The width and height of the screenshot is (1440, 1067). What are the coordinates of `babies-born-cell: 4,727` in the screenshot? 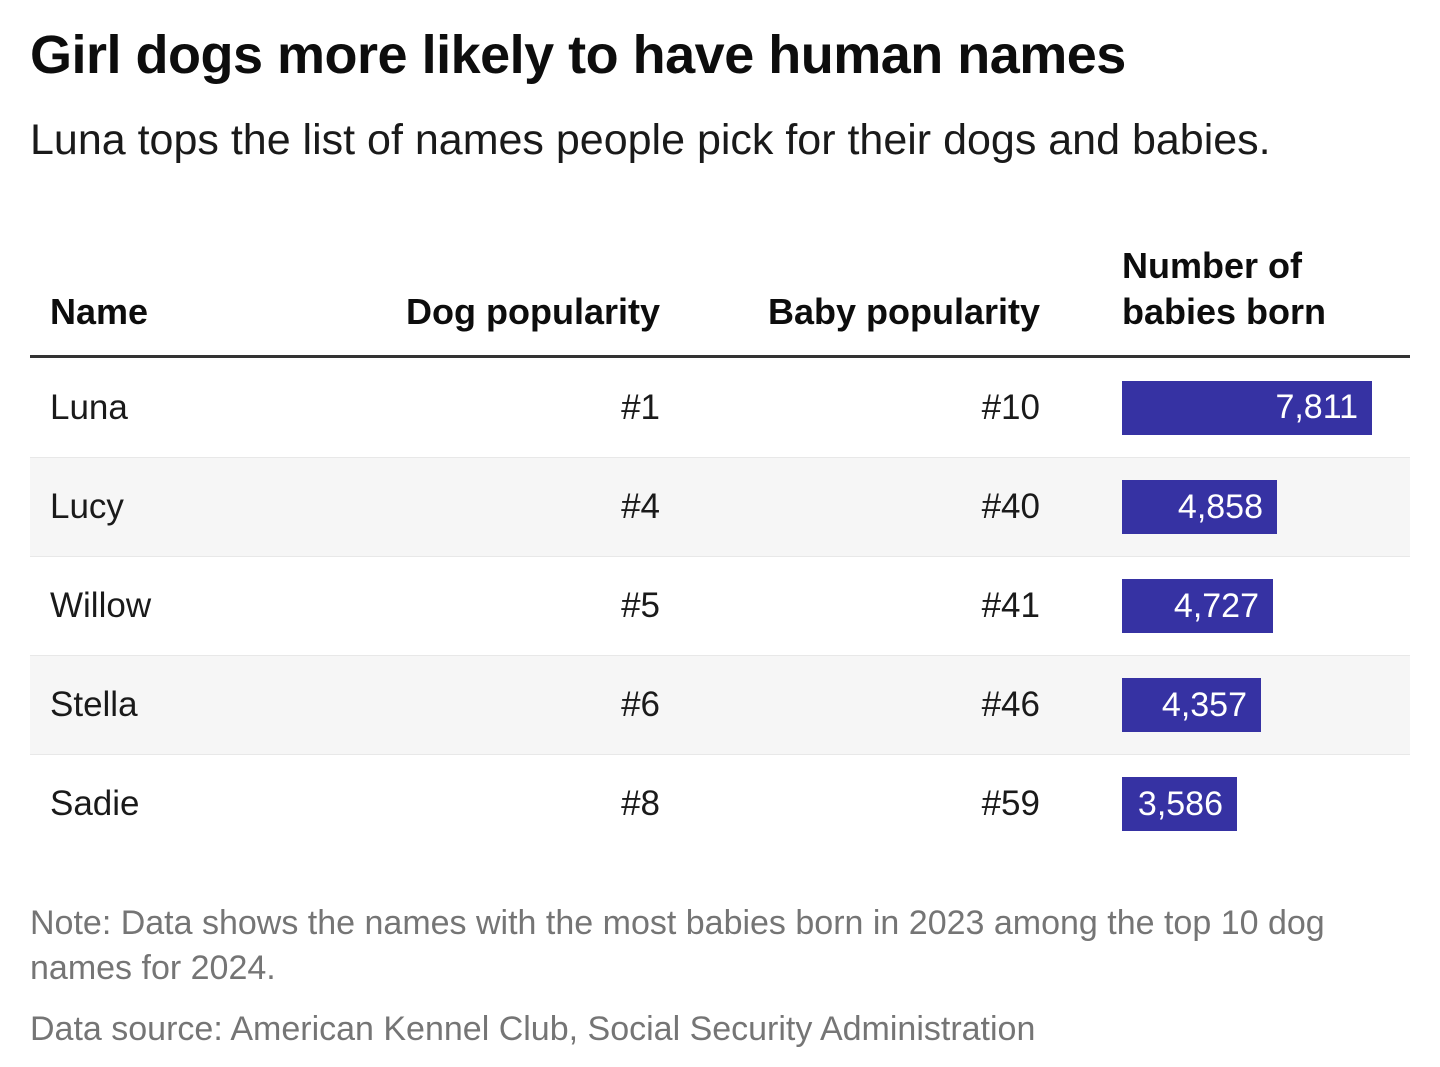 It's located at (1225, 606).